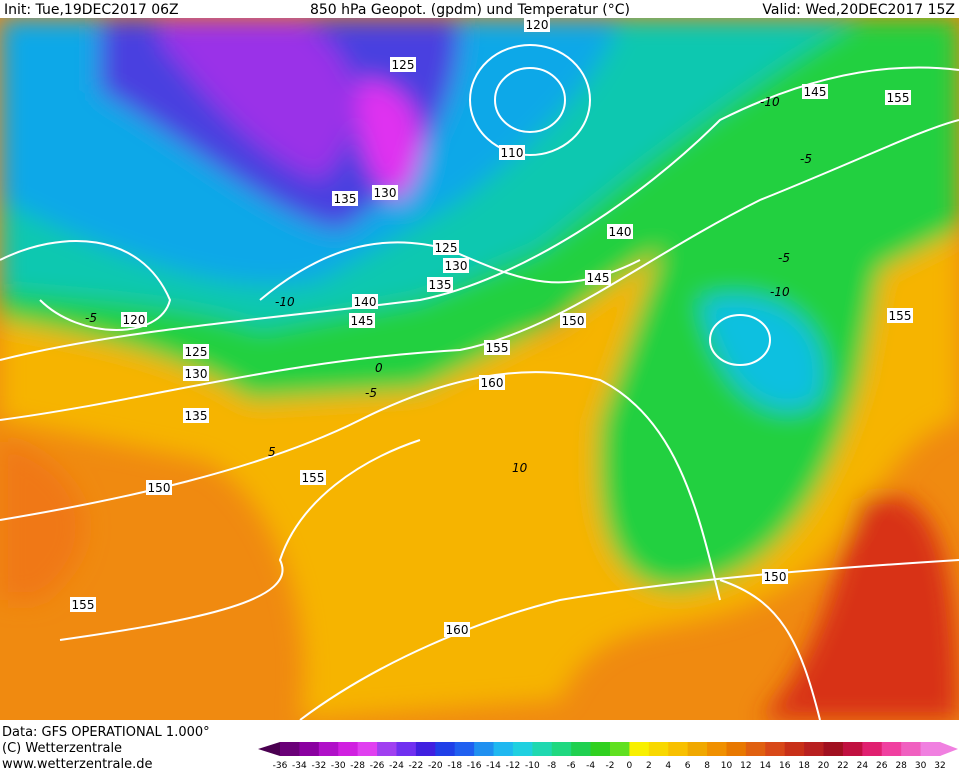  What do you see at coordinates (474, 765) in the screenshot?
I see `colorbar-label: -16` at bounding box center [474, 765].